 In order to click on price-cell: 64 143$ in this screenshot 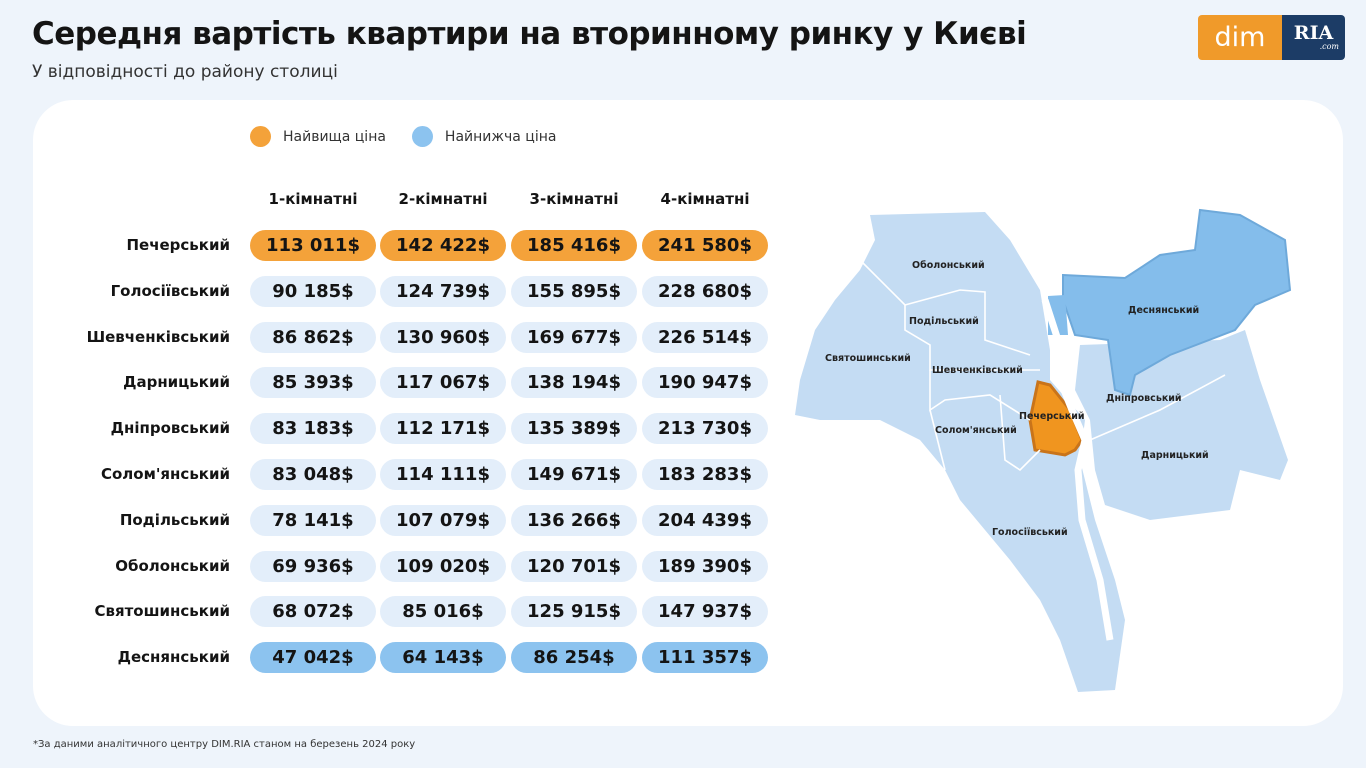, I will do `click(443, 658)`.